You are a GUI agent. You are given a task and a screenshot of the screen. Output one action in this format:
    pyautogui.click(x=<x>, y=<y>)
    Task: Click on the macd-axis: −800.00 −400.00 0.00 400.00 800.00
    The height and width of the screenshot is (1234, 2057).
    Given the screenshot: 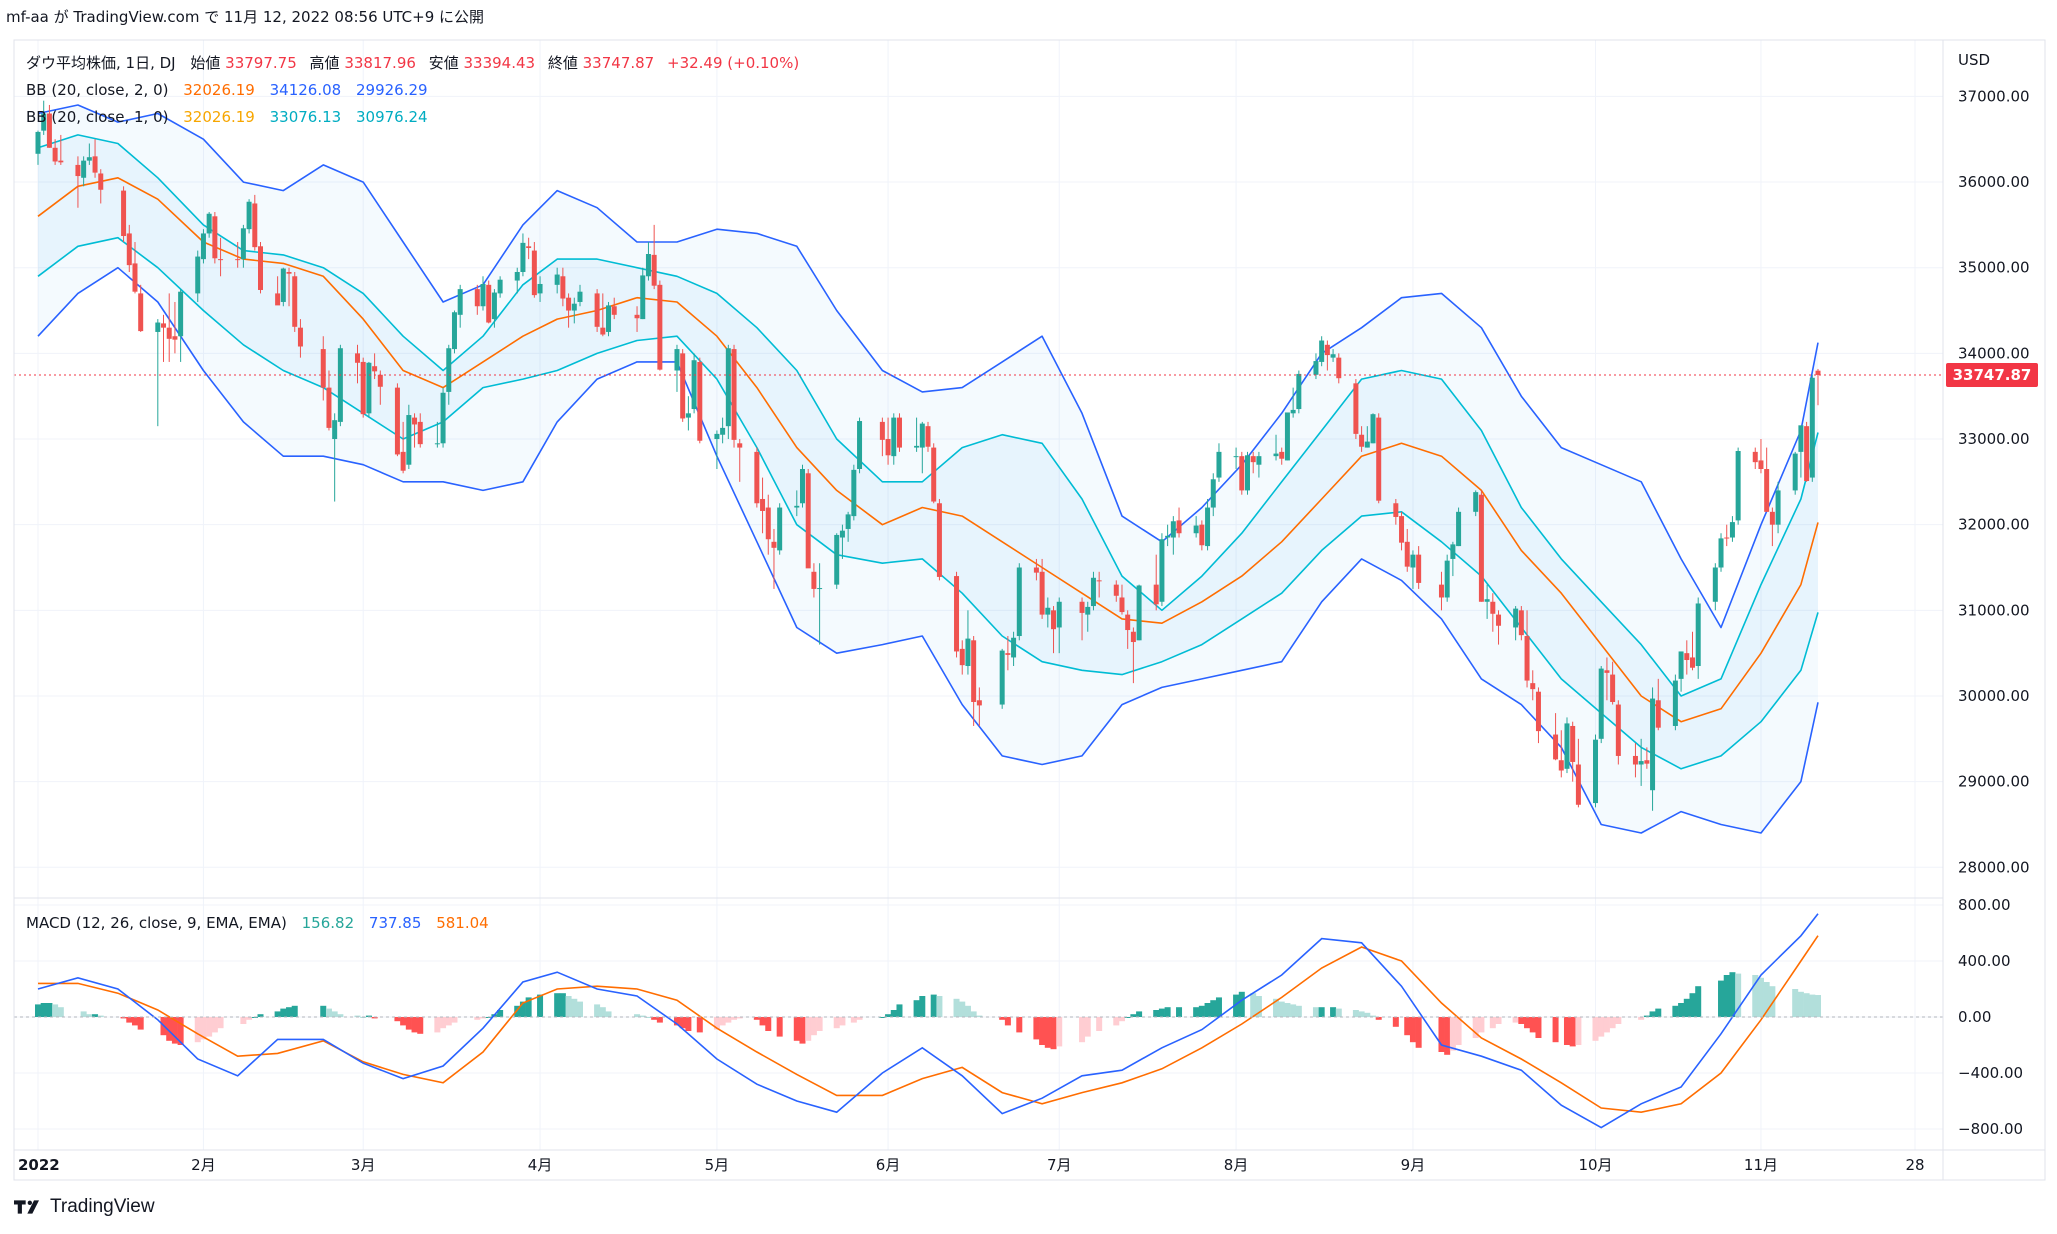 What is the action you would take?
    pyautogui.click(x=1990, y=1017)
    